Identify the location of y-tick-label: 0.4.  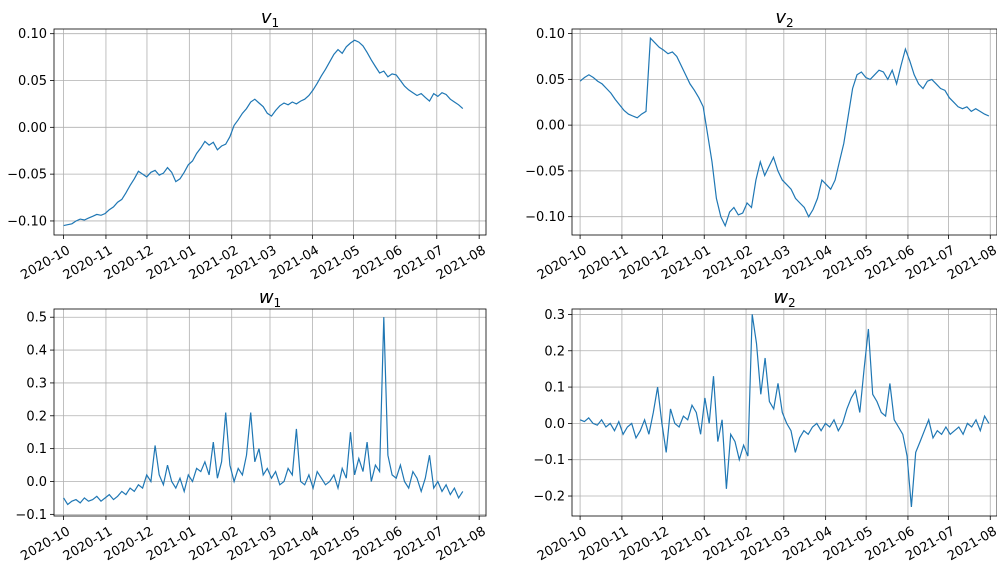
(36, 351).